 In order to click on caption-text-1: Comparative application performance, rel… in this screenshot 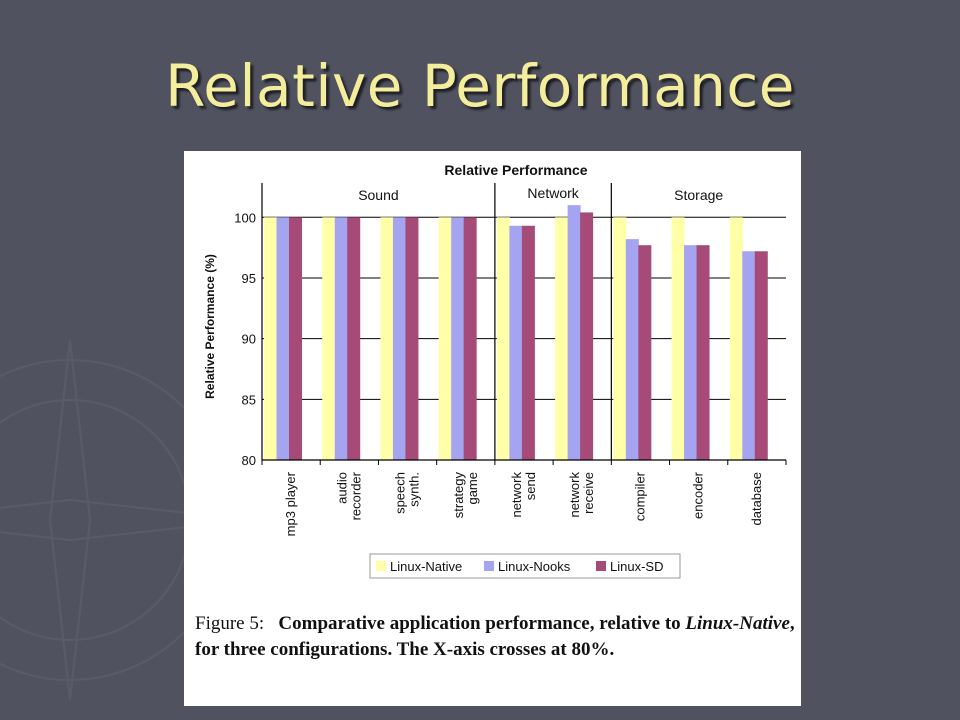, I will do `click(479, 623)`.